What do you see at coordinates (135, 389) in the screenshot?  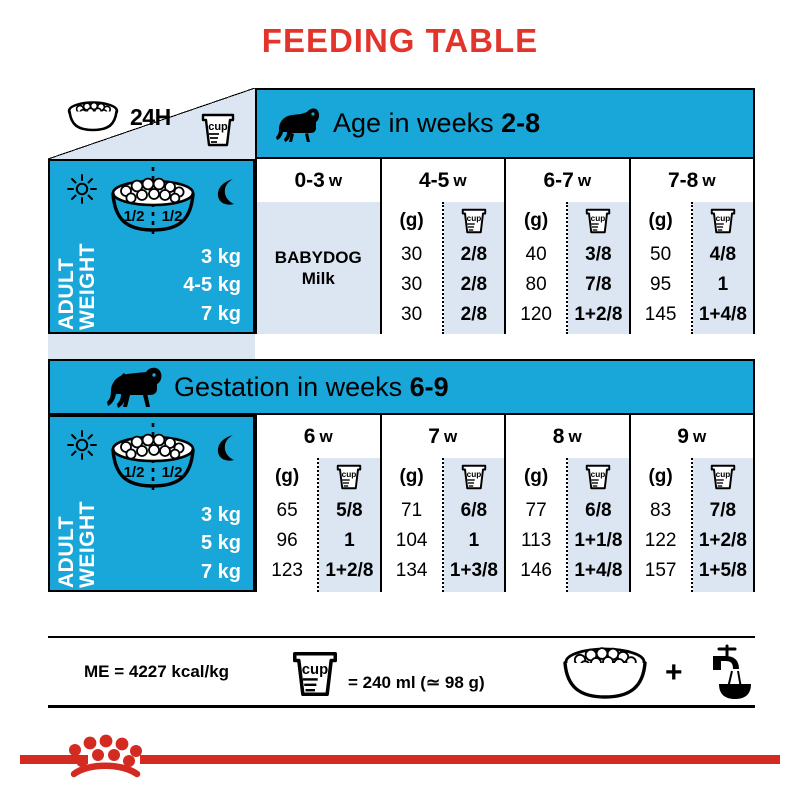 I see `adult-dog-icon` at bounding box center [135, 389].